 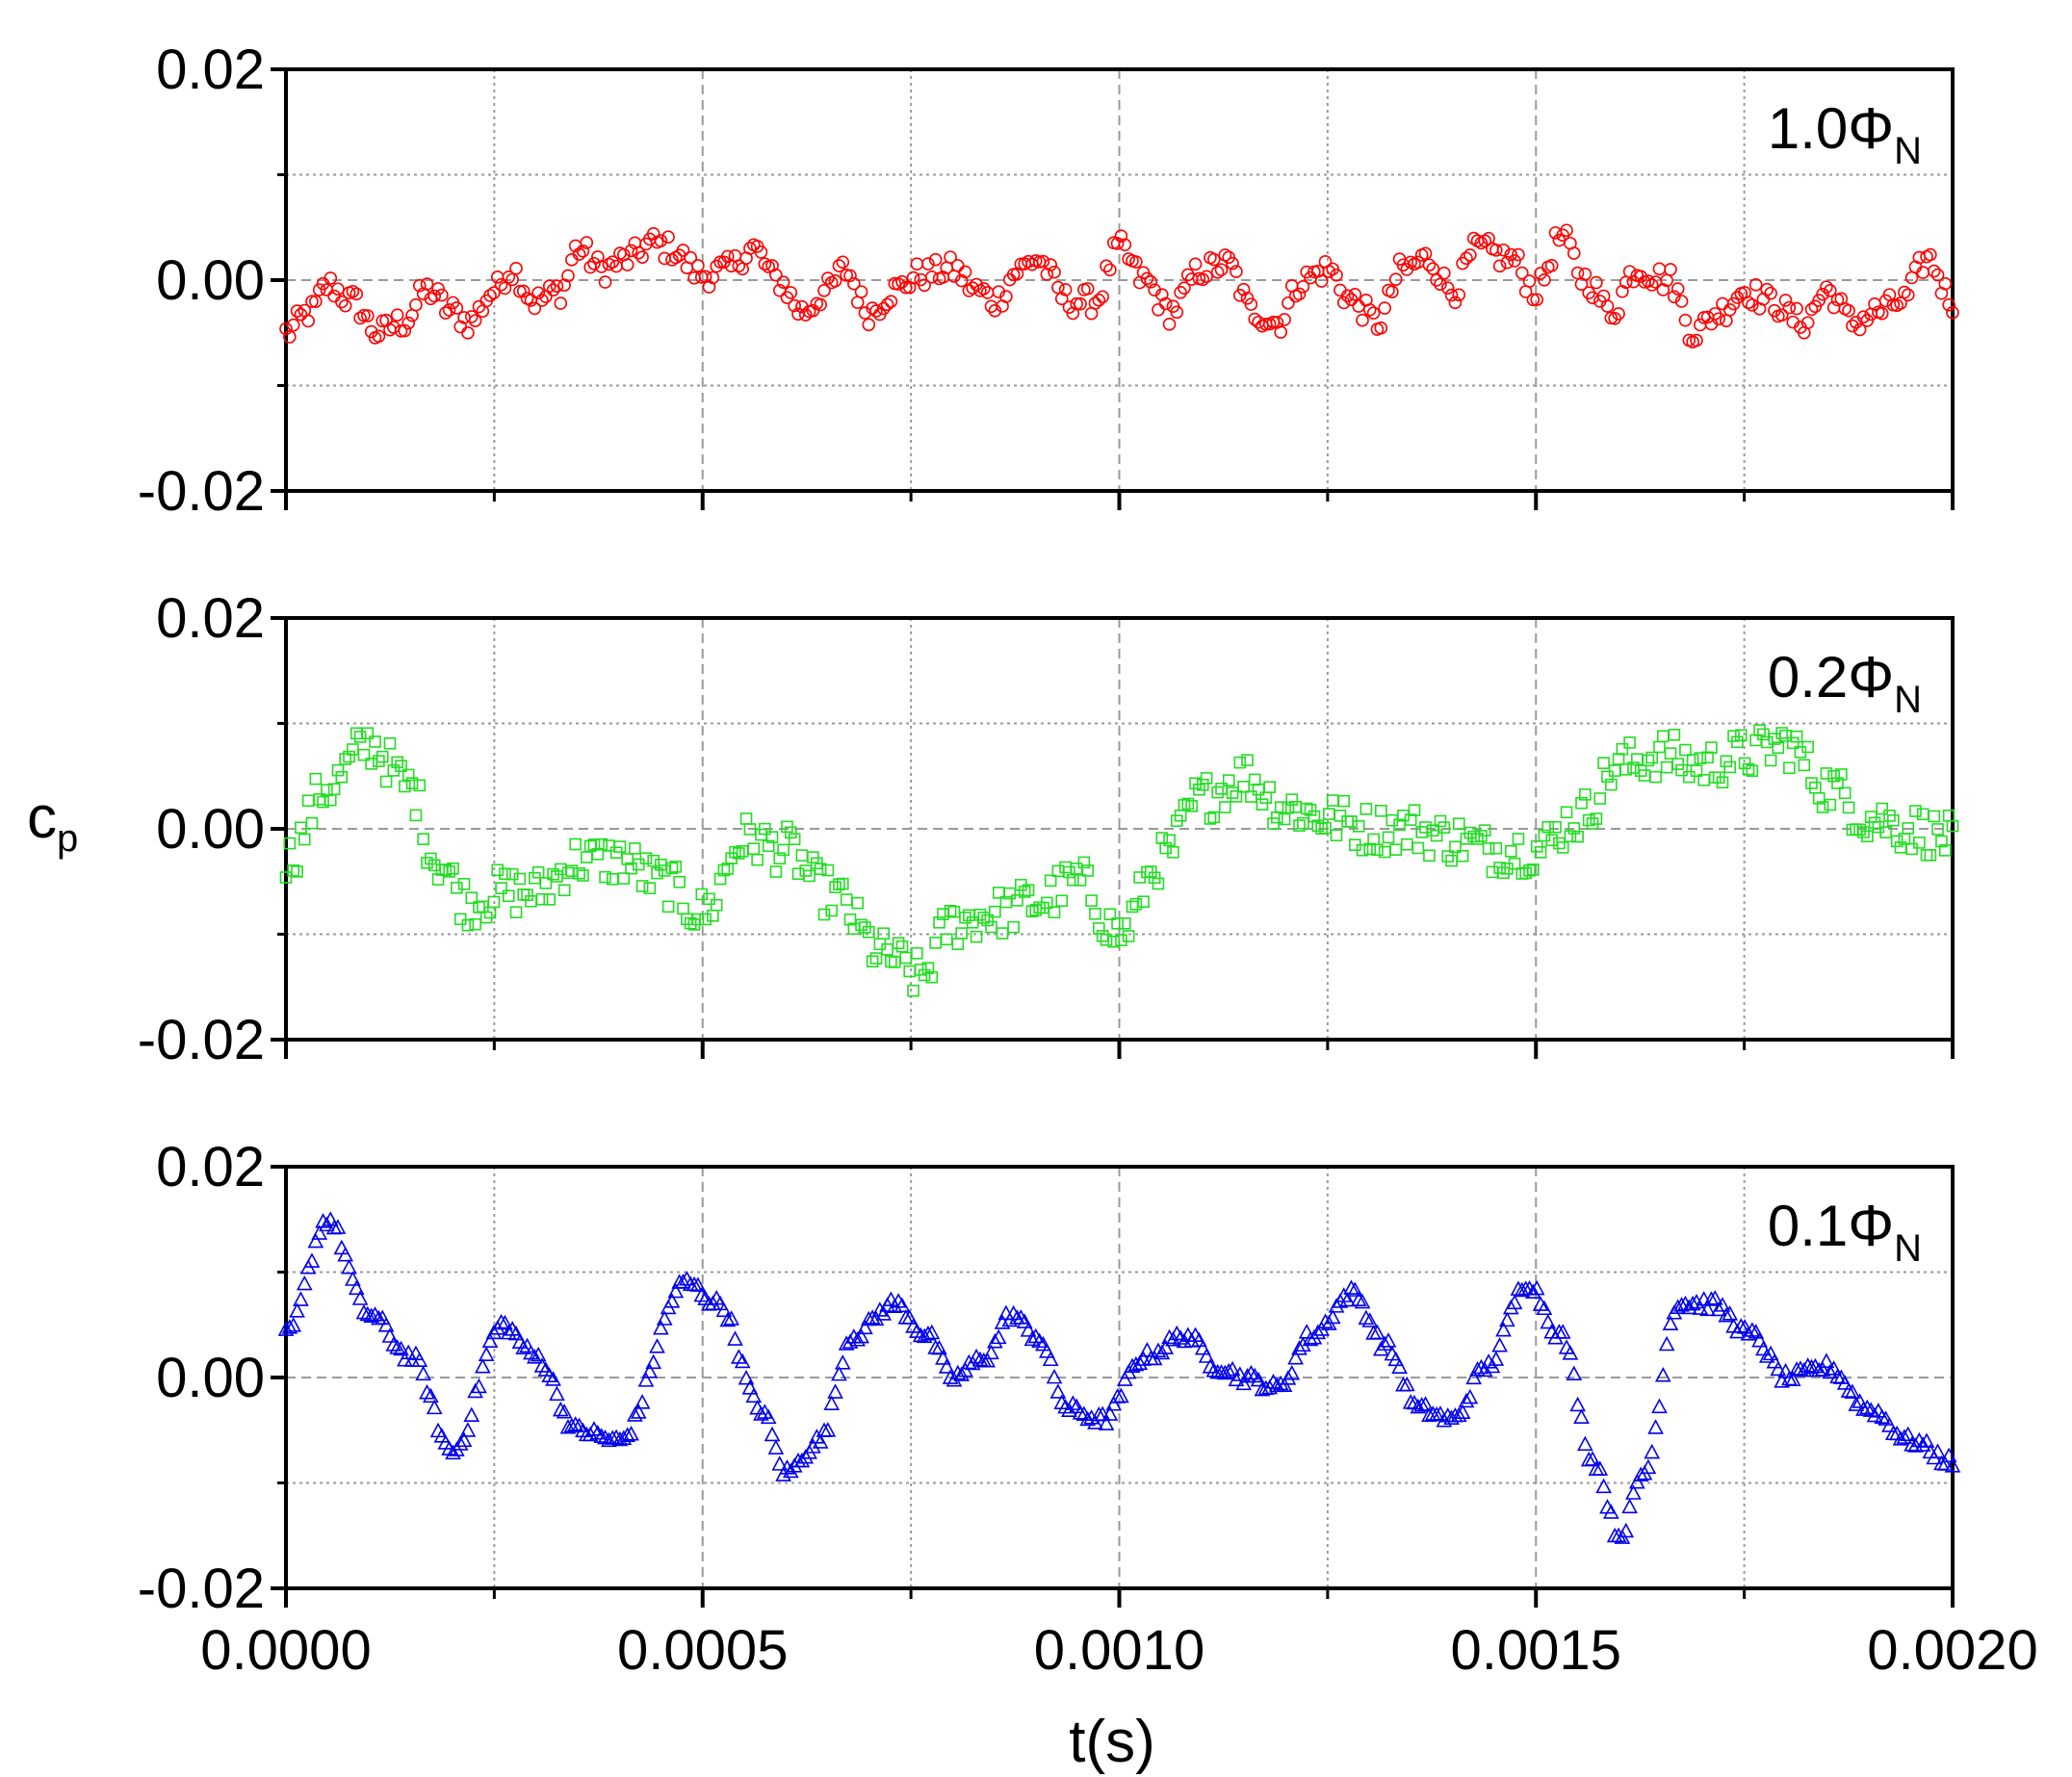 I want to click on series-circle, so click(x=1119, y=286).